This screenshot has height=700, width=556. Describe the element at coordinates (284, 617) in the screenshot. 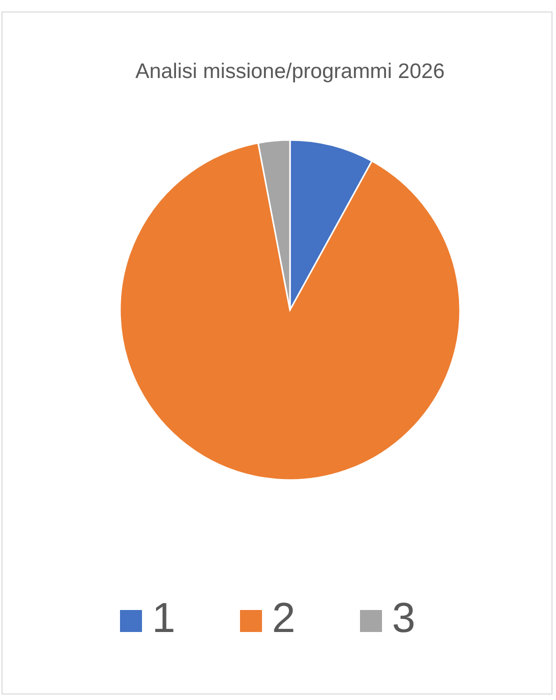

I see `legend-label: 2` at that location.